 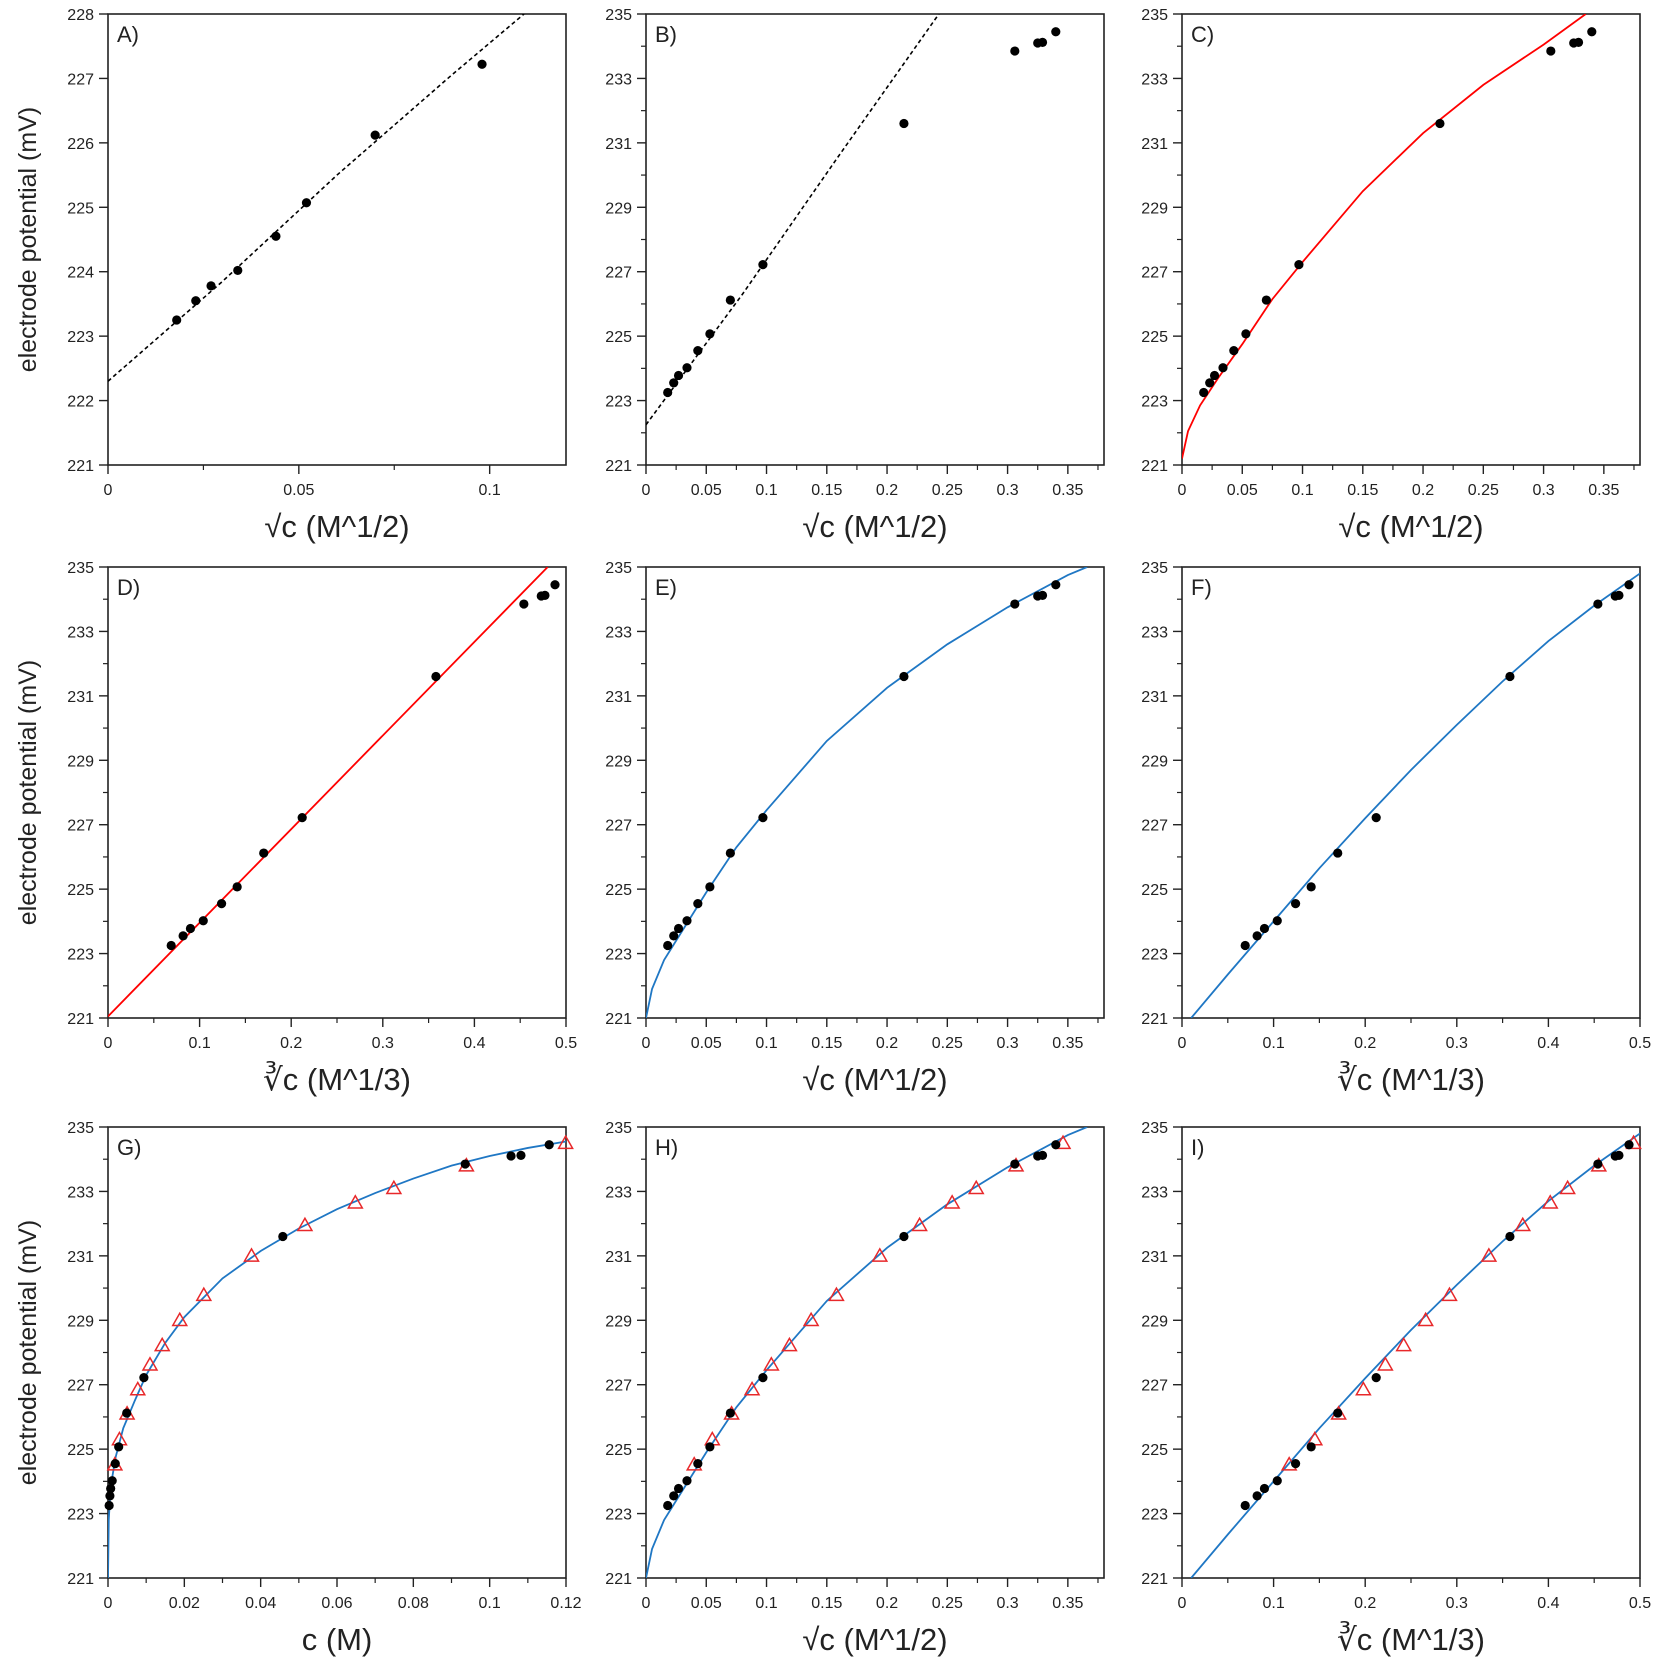 What do you see at coordinates (1154, 208) in the screenshot?
I see `y-tick-label: 229` at bounding box center [1154, 208].